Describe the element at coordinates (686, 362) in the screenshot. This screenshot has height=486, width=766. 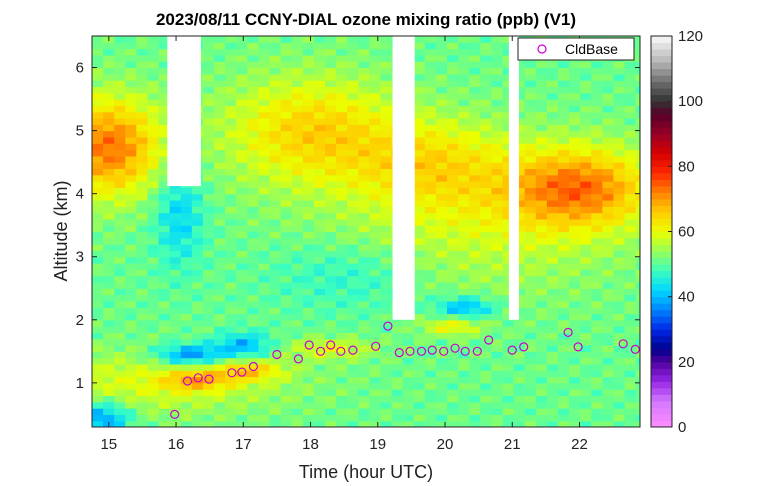
I see `colorbar-tick-label: 20` at that location.